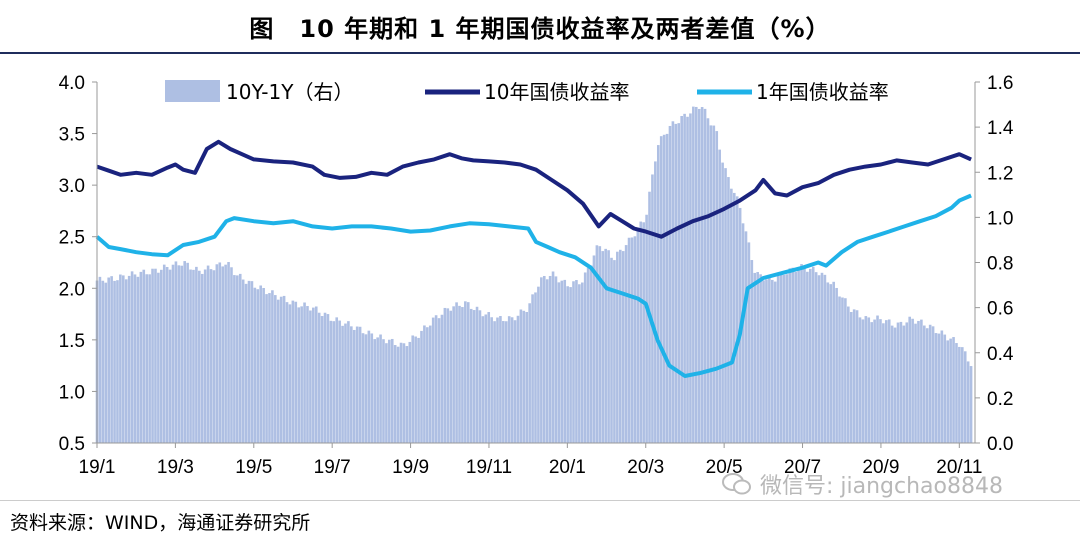 This screenshot has width=1080, height=535. What do you see at coordinates (72, 135) in the screenshot?
I see `left-tick-label: 3.5` at bounding box center [72, 135].